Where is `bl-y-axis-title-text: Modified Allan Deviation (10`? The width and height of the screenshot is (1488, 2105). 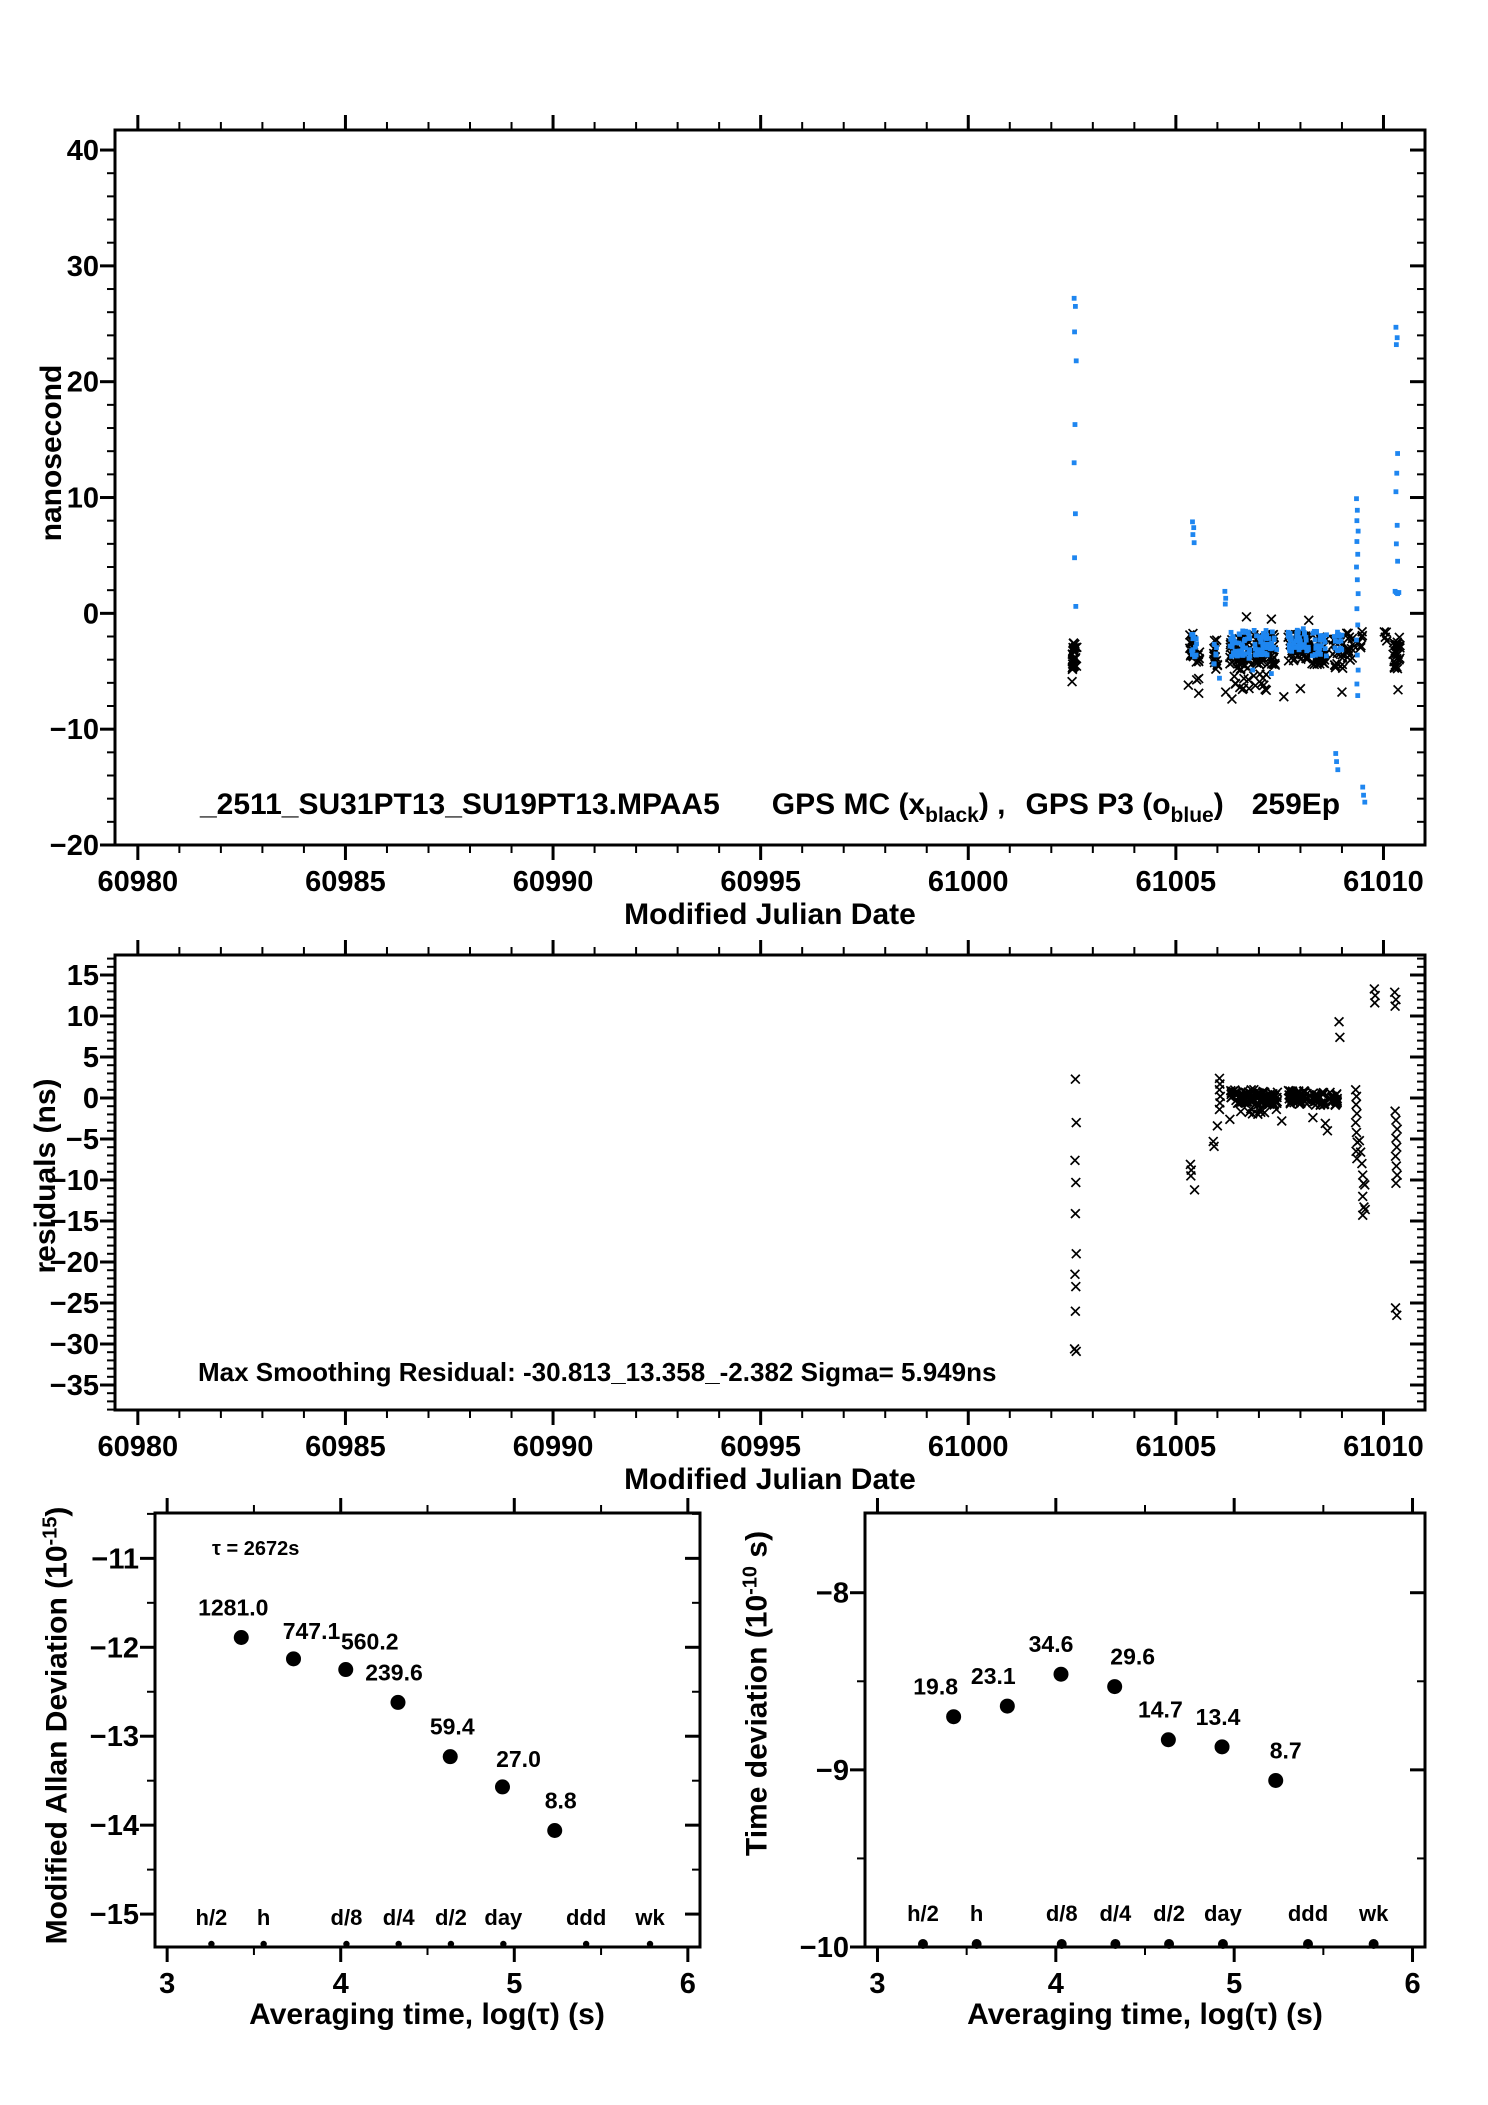
bl-y-axis-title-text: Modified Allan Deviation (10 is located at coordinates (57, 1745).